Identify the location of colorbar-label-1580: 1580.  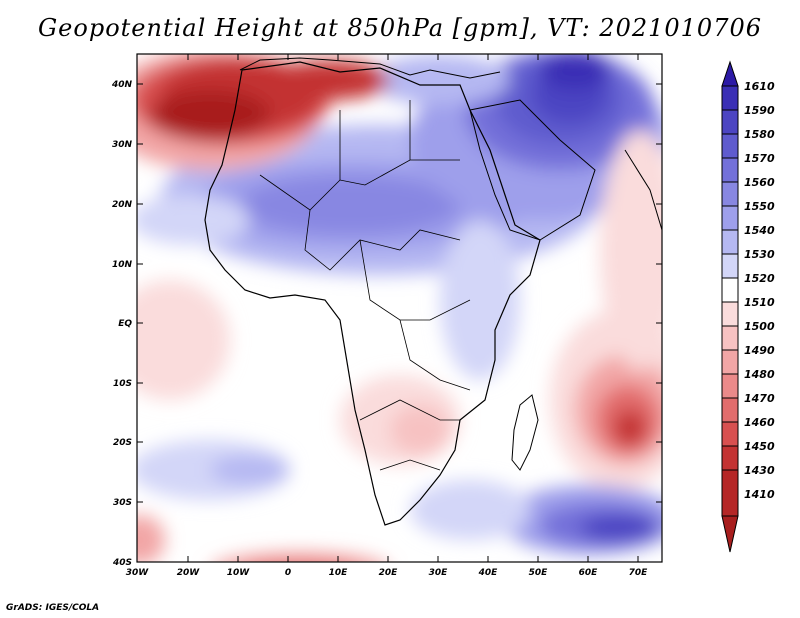
(759, 134).